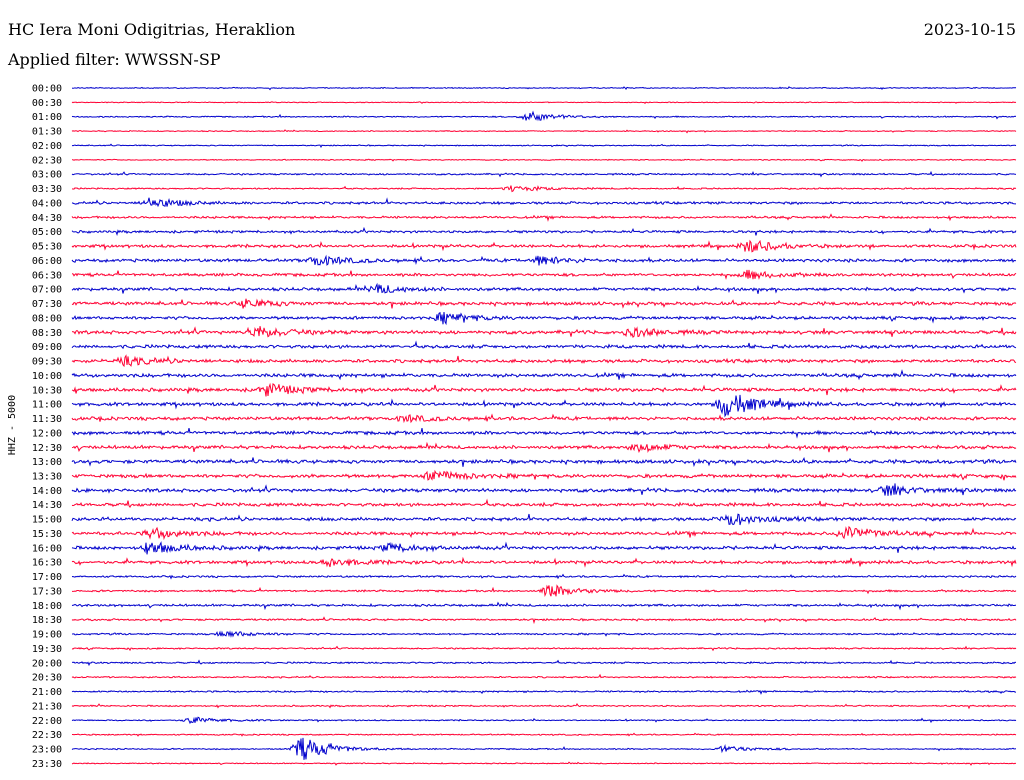 This screenshot has width=1024, height=780. I want to click on trace-1930, so click(544, 648).